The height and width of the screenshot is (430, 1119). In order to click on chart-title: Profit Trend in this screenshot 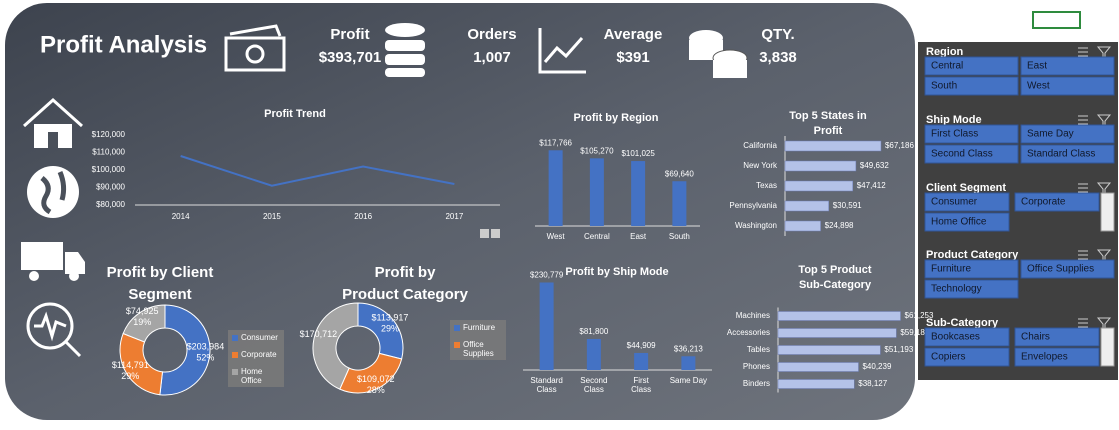, I will do `click(295, 114)`.